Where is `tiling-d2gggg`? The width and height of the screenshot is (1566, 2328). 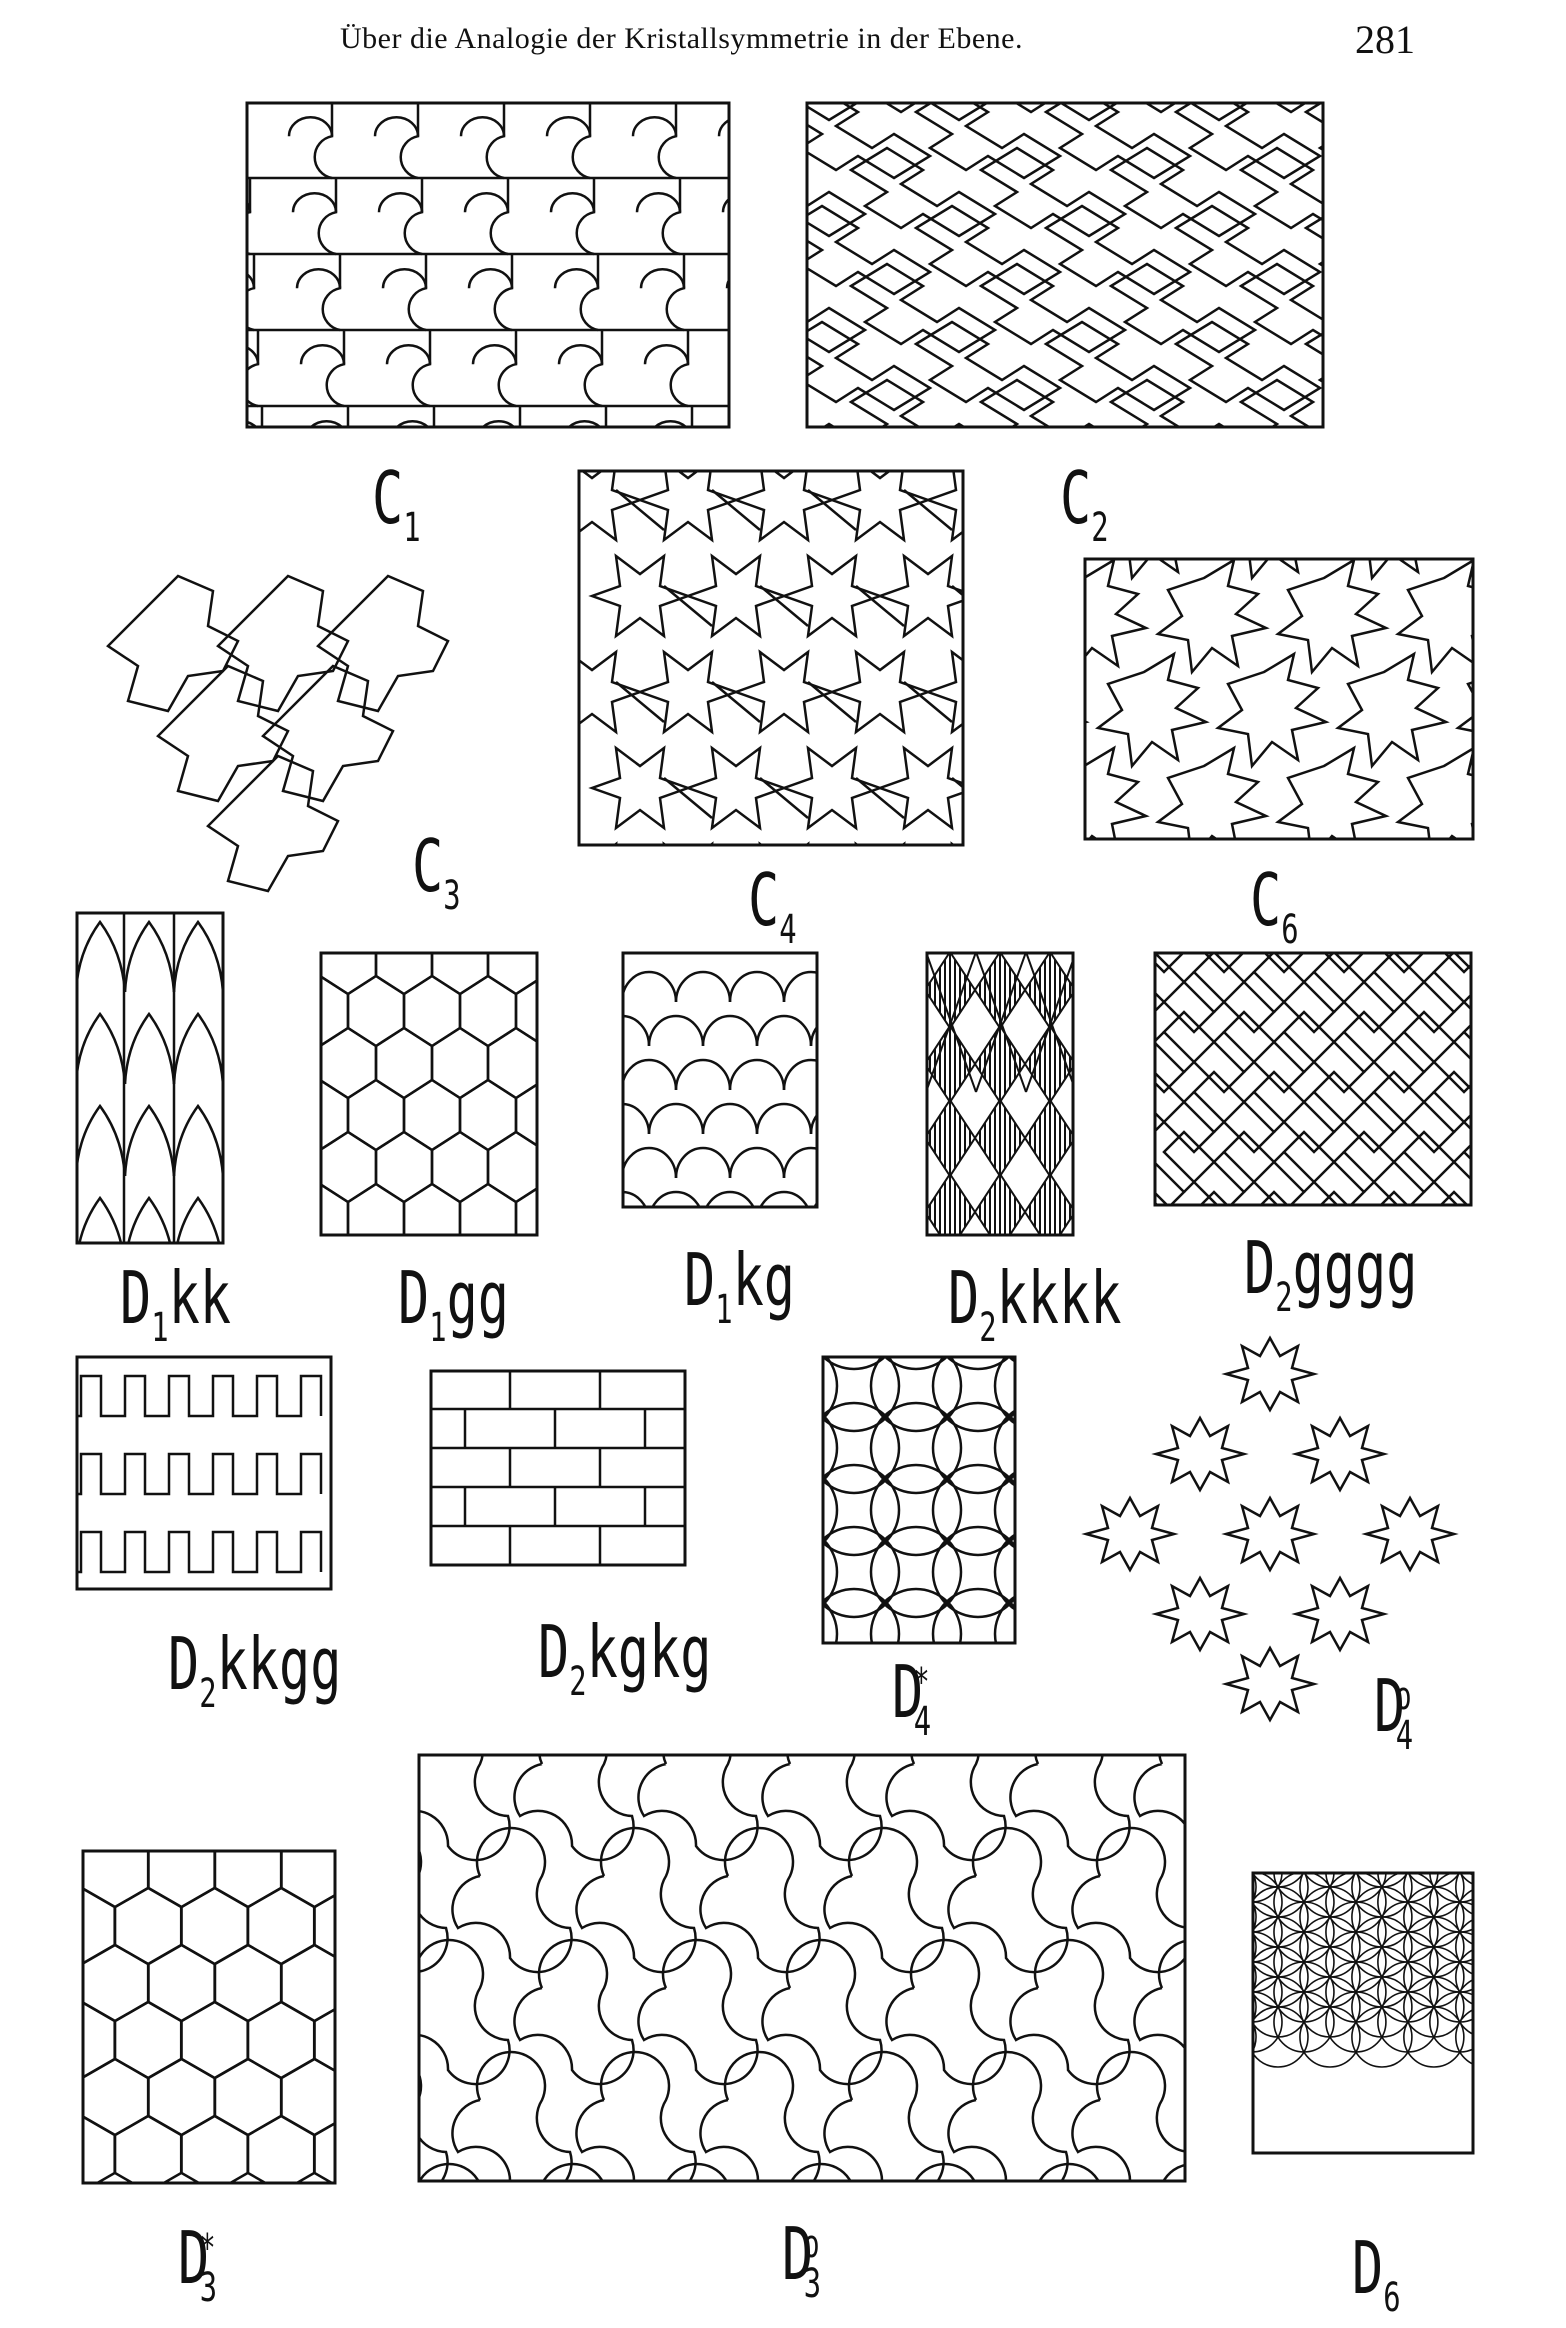 tiling-d2gggg is located at coordinates (1313, 1079).